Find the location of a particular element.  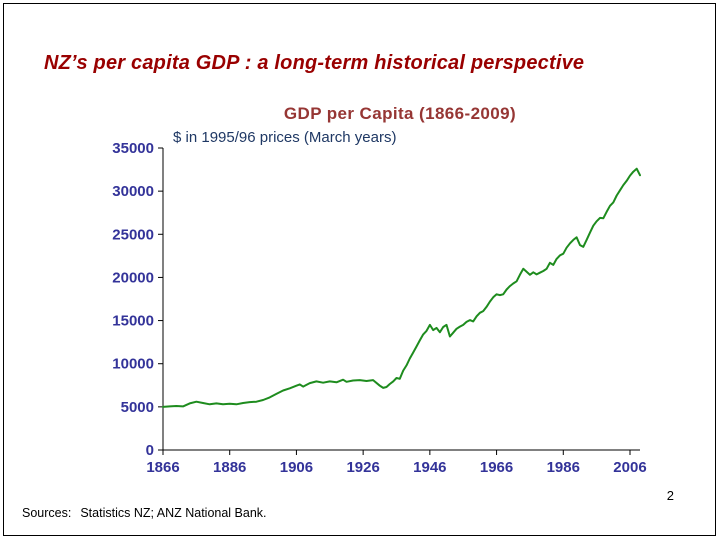

x-tick-label: 1886 is located at coordinates (229, 467).